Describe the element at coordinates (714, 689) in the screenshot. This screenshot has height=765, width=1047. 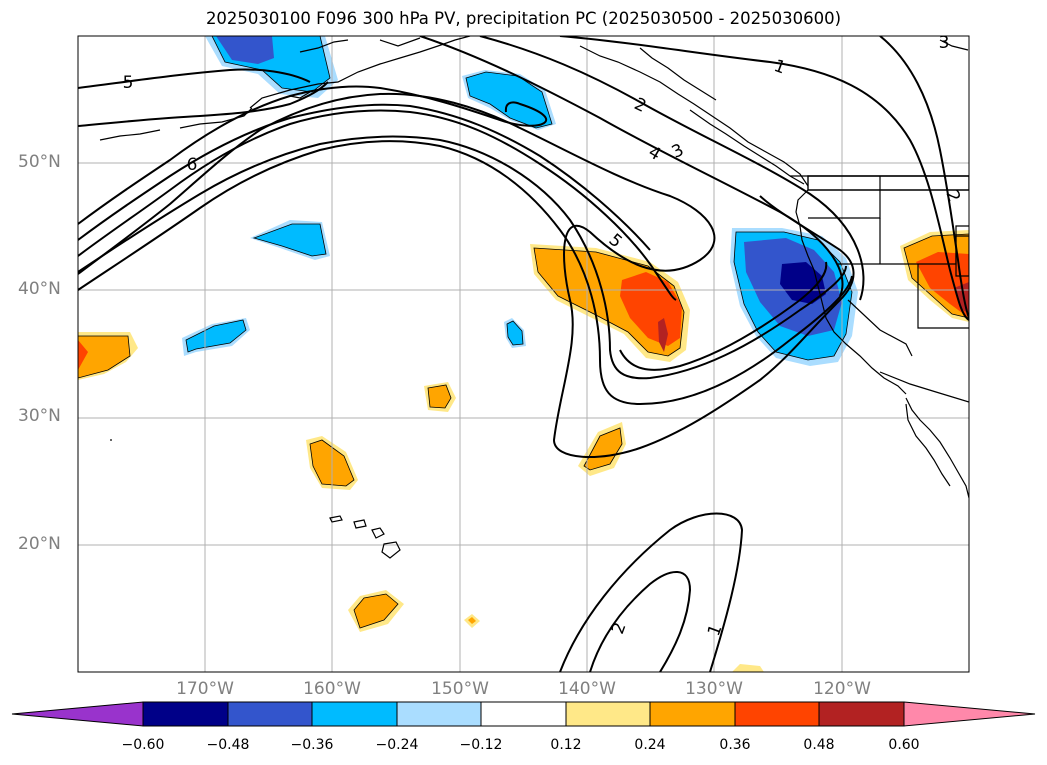
I see `lon-label-130w: 130°W` at that location.